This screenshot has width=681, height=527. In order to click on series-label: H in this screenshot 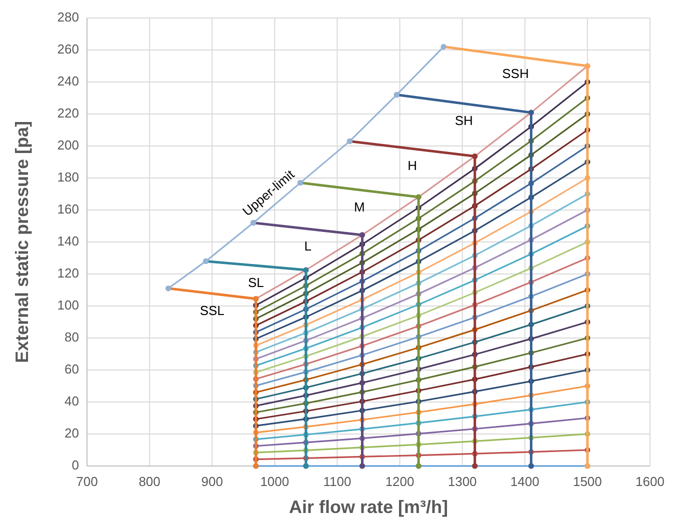, I will do `click(412, 166)`.